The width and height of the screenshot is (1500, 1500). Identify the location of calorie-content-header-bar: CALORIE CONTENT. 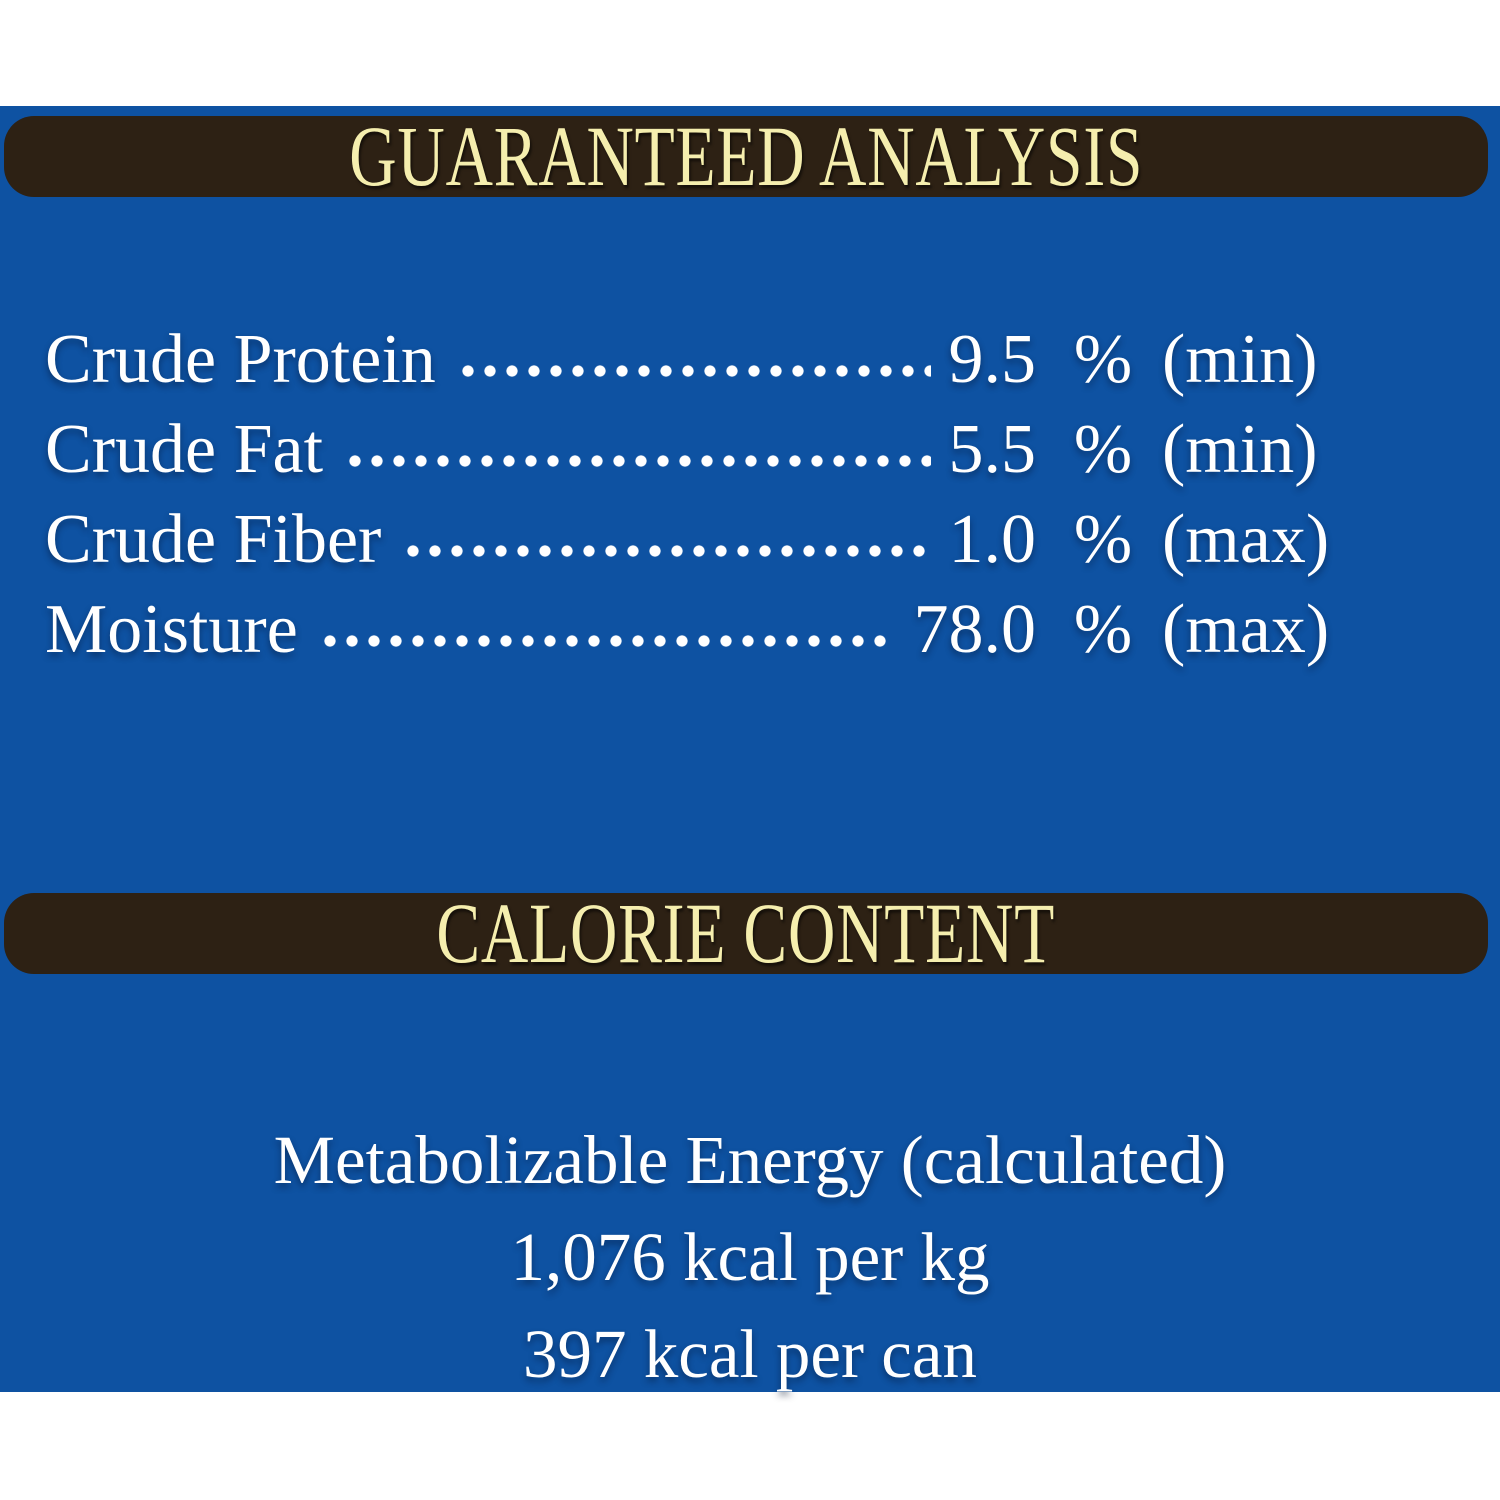
(746, 933).